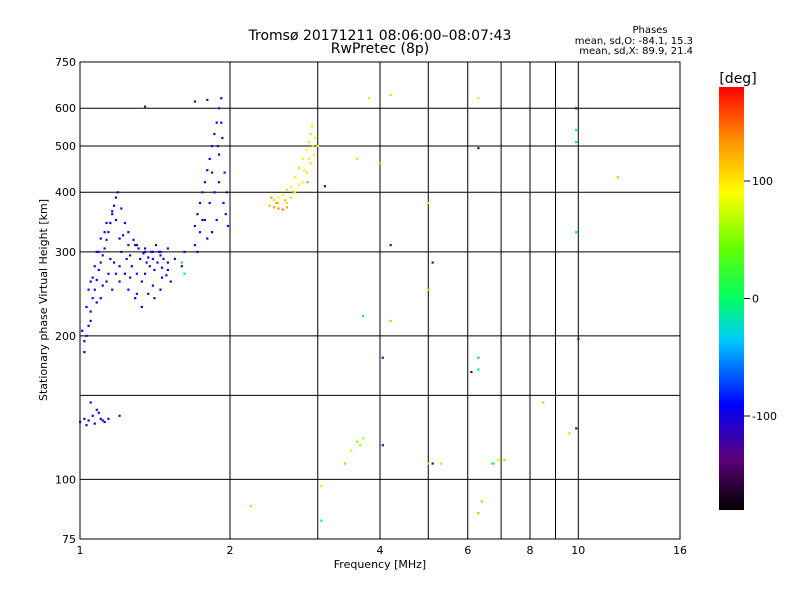  I want to click on y-axis-ticks: 75 100 200 300 400 500 600 750, so click(65, 301).